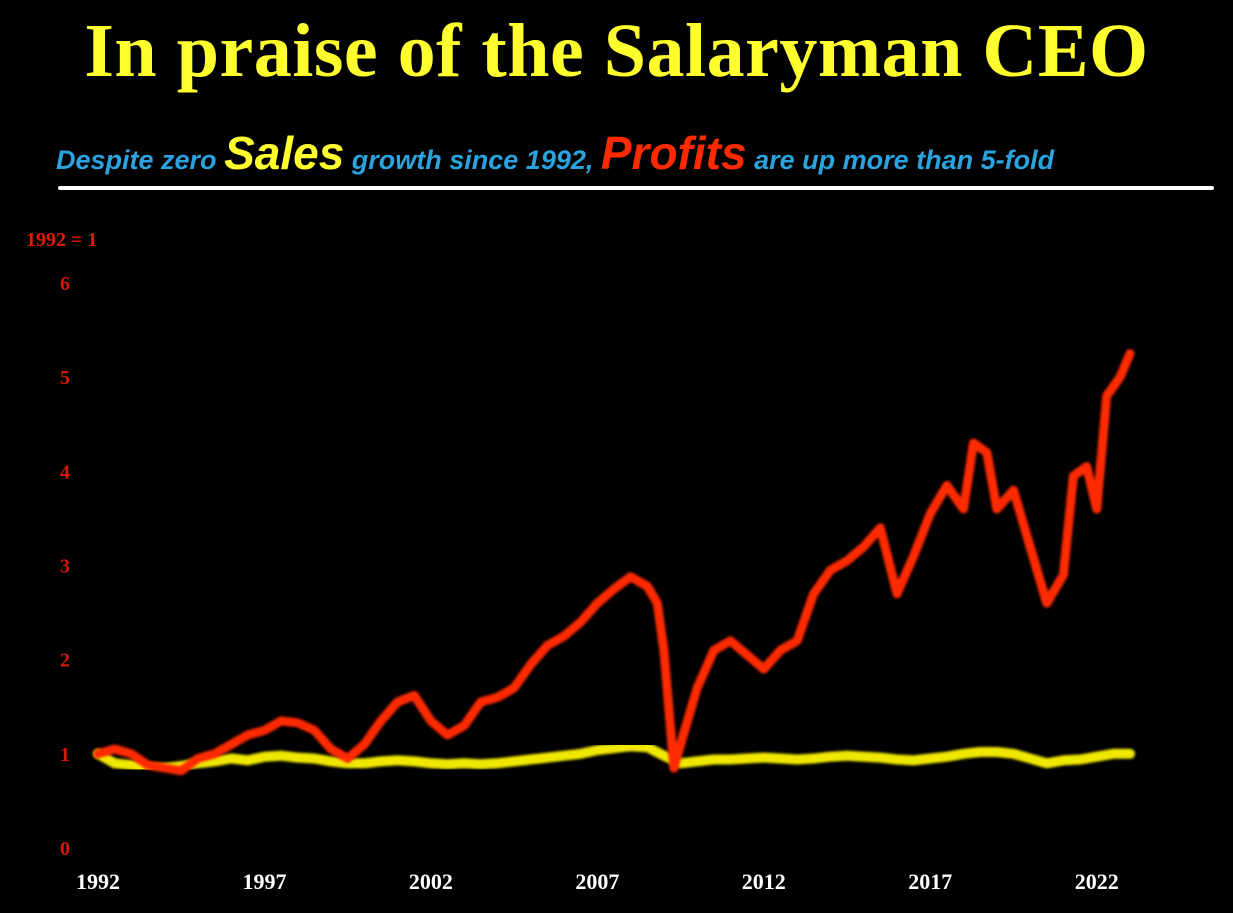  Describe the element at coordinates (140, 160) in the screenshot. I see `subtitle-part-1: Despite zero` at that location.